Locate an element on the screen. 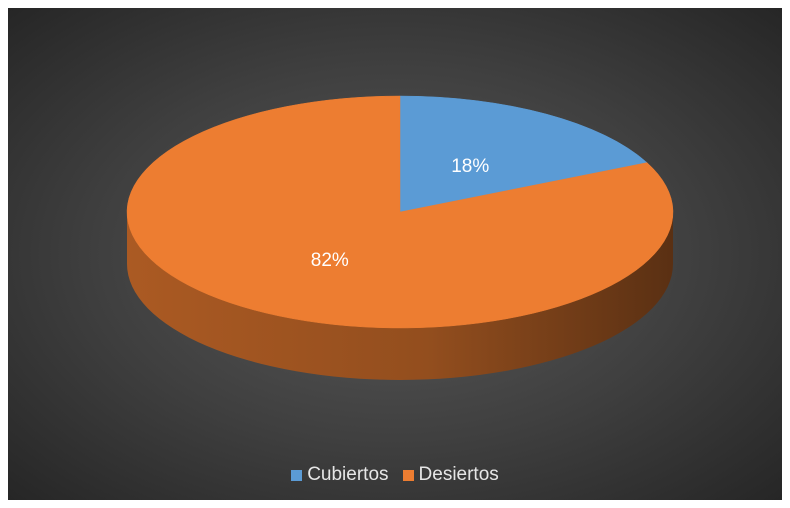 The image size is (790, 508). pie-slice-cubiertos is located at coordinates (523, 154).